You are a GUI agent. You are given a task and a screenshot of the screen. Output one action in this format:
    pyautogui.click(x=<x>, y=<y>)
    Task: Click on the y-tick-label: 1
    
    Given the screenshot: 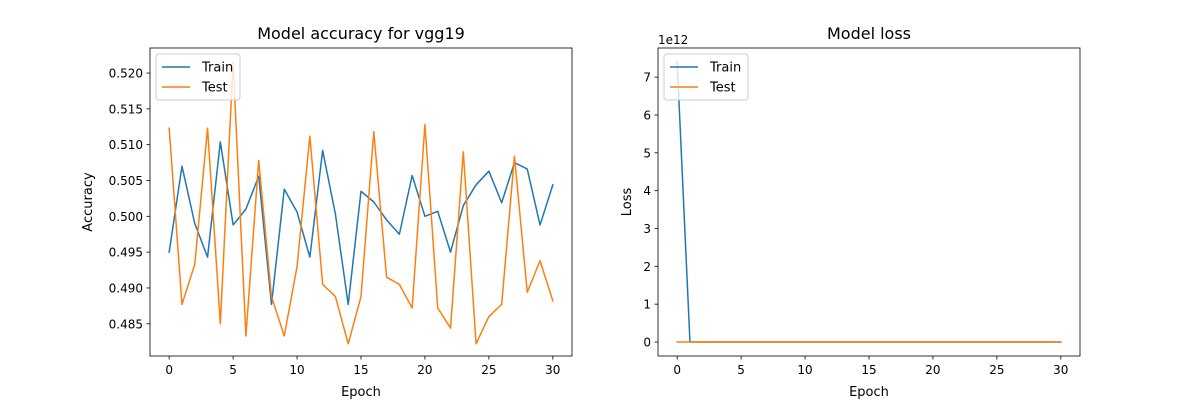 What is the action you would take?
    pyautogui.click(x=647, y=305)
    